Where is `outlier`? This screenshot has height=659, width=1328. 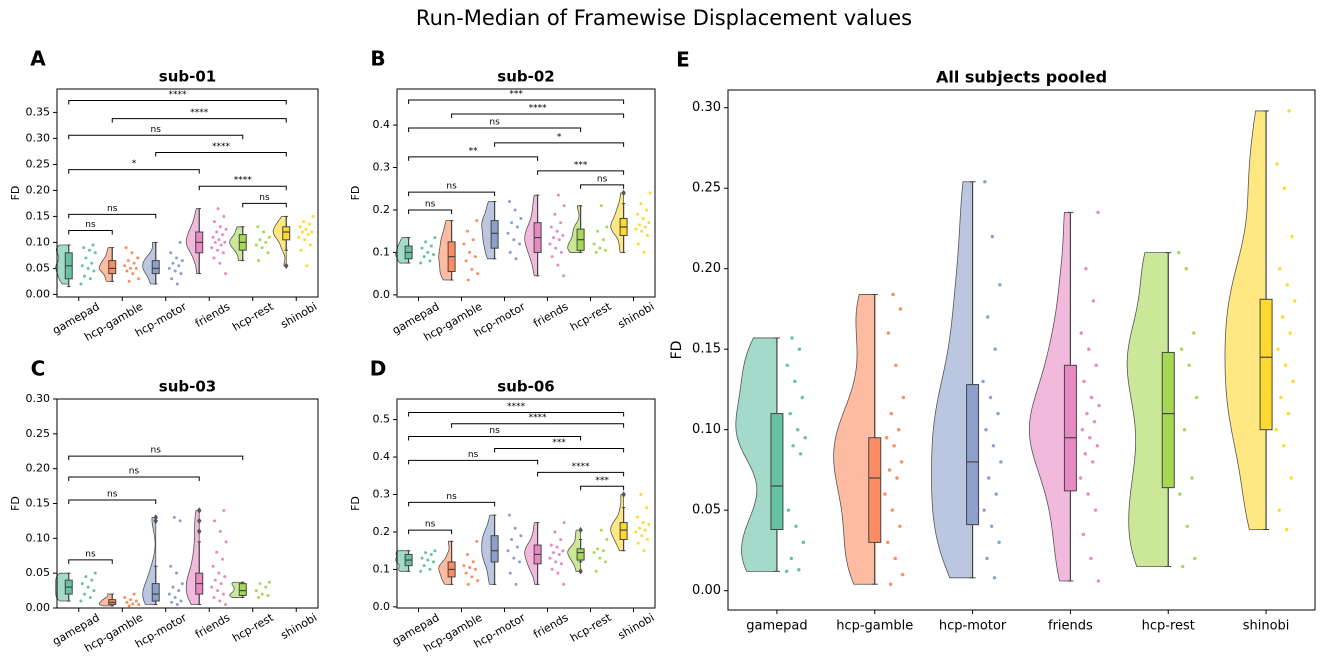 outlier is located at coordinates (155, 517).